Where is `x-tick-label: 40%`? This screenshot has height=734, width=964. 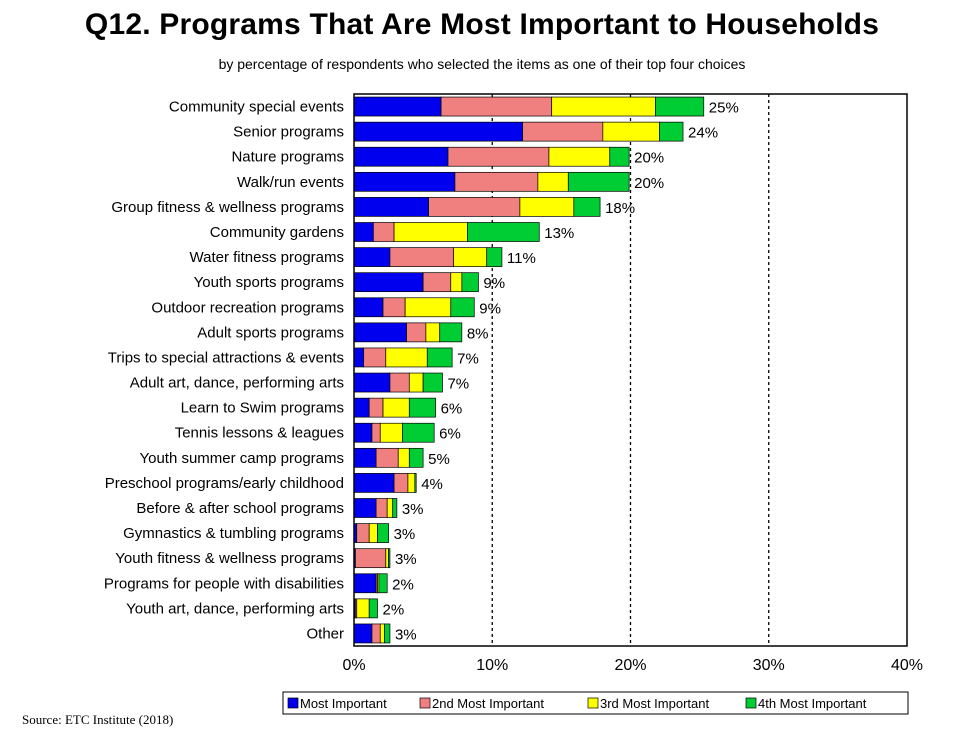 x-tick-label: 40% is located at coordinates (907, 665).